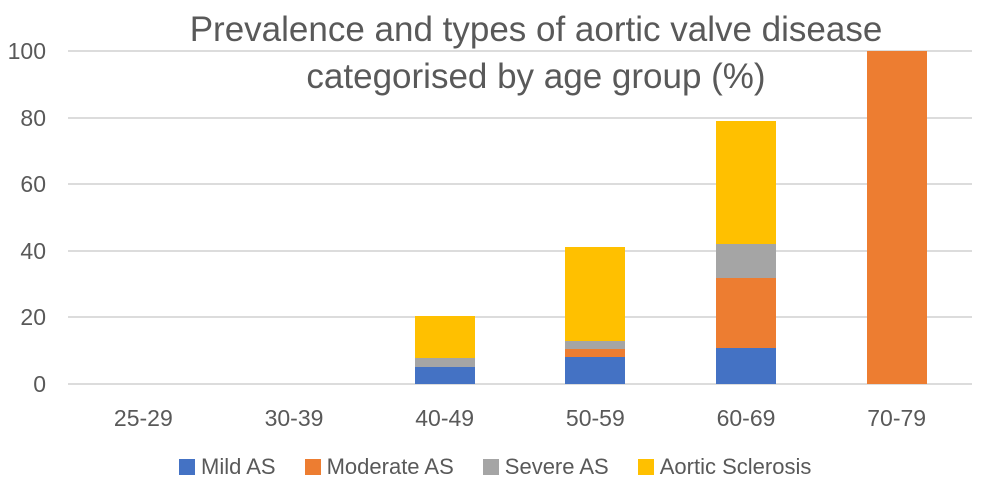 This screenshot has width=986, height=496. I want to click on x-axis-label-30-39: 30-39, so click(294, 418).